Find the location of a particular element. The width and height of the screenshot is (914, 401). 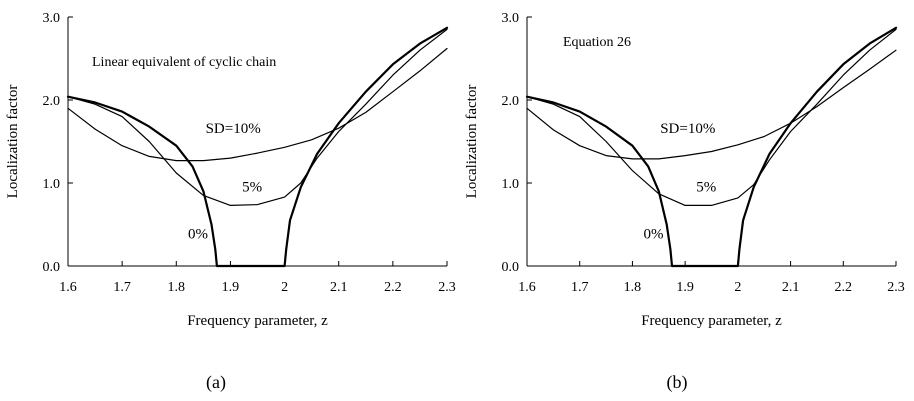

panel-caption-b: (b) is located at coordinates (677, 382).